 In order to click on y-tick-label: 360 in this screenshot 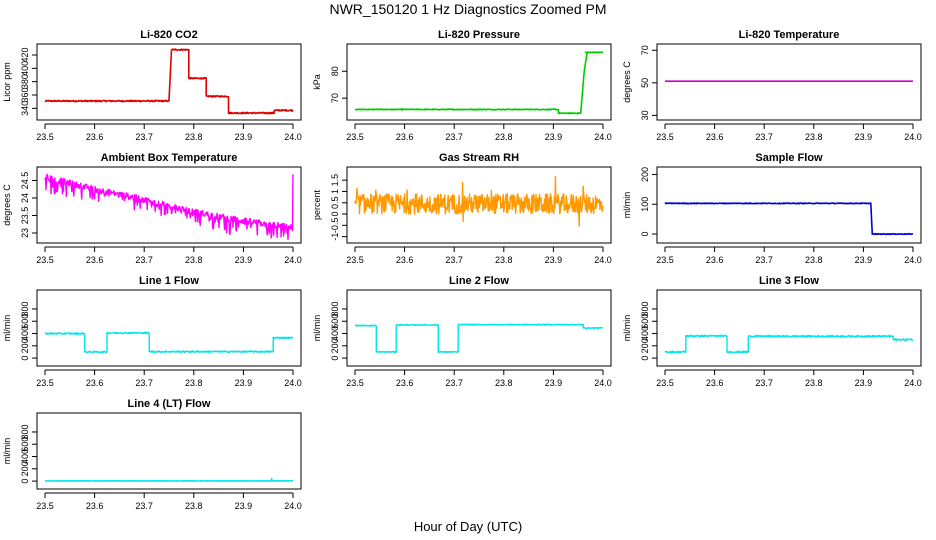, I will do `click(25, 94)`.